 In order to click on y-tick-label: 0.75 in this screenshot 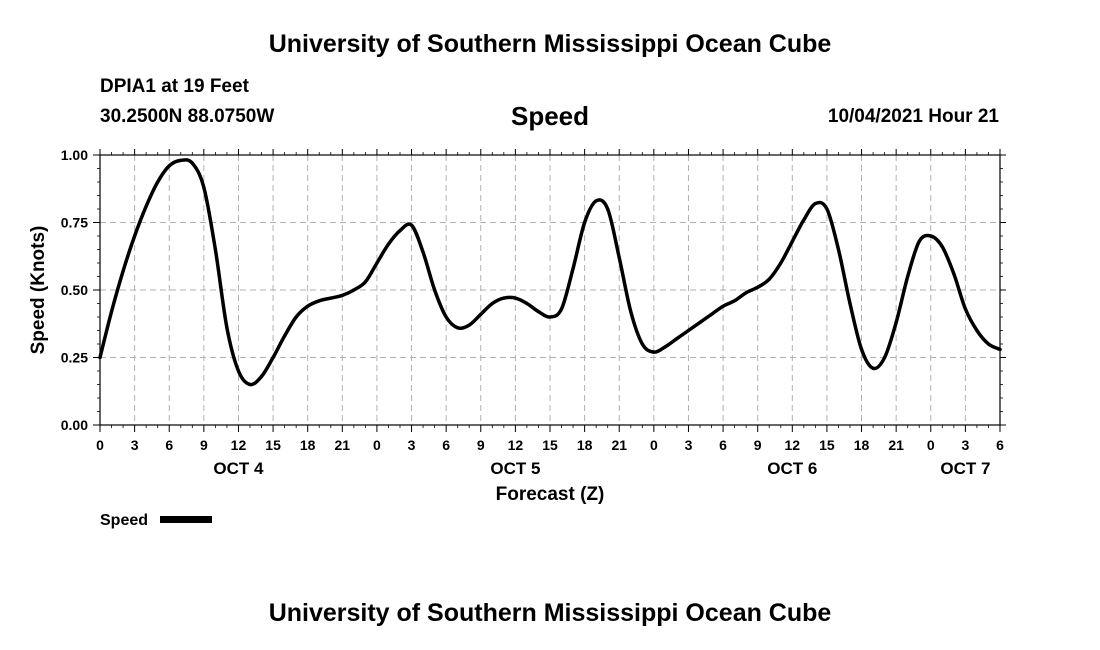, I will do `click(74, 223)`.